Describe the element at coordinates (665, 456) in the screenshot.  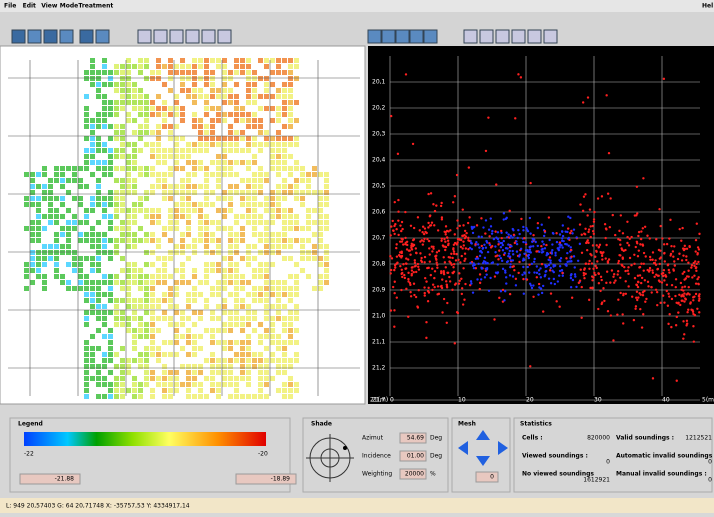
I see `stat-label: Automatic invalid soundings :` at that location.